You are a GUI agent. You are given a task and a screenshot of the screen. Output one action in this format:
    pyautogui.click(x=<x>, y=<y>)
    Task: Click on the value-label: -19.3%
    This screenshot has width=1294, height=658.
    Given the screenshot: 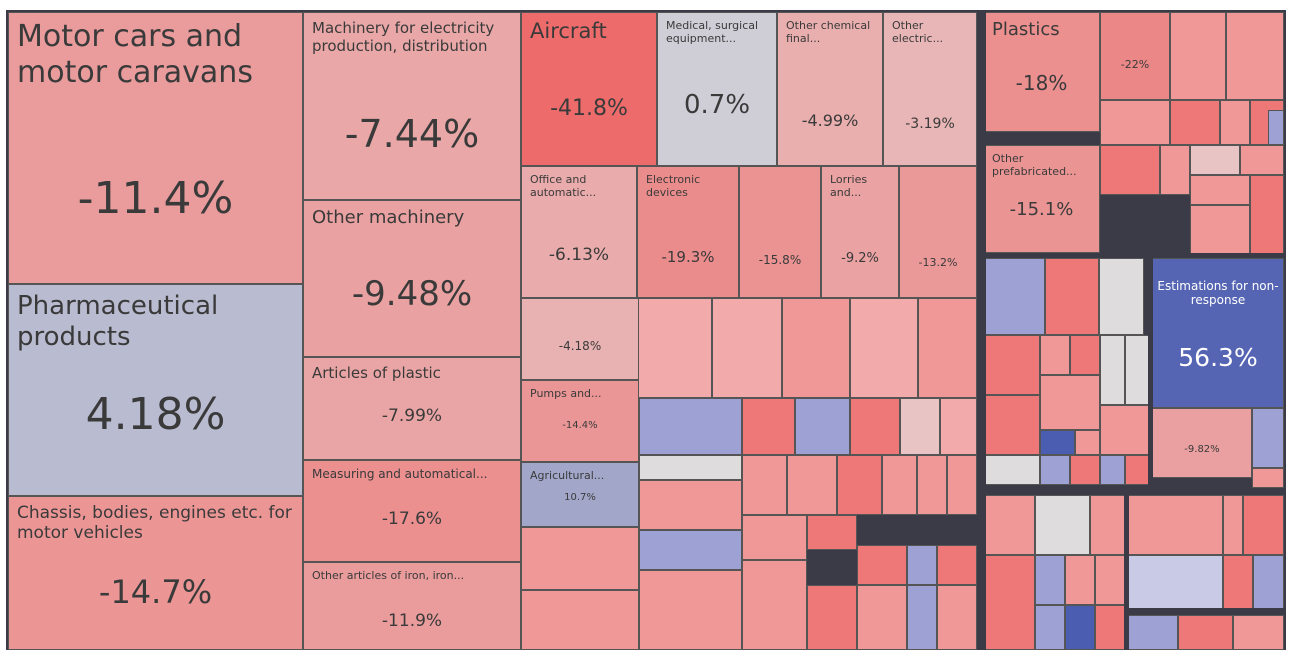 What is the action you would take?
    pyautogui.click(x=688, y=256)
    